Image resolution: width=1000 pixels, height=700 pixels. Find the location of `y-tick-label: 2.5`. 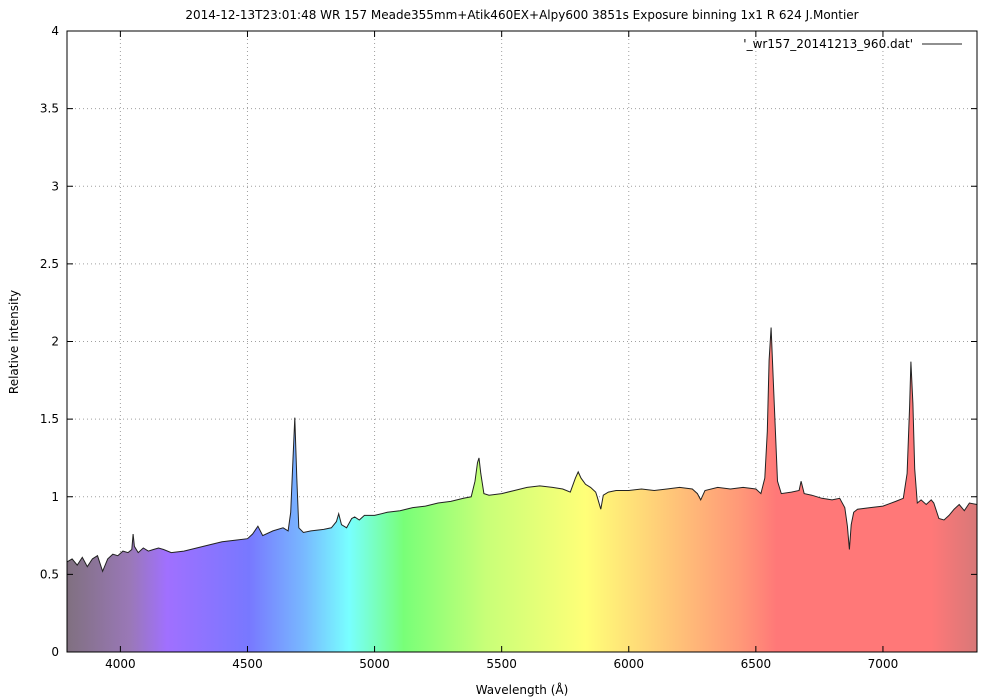

y-tick-label: 2.5 is located at coordinates (49, 264).